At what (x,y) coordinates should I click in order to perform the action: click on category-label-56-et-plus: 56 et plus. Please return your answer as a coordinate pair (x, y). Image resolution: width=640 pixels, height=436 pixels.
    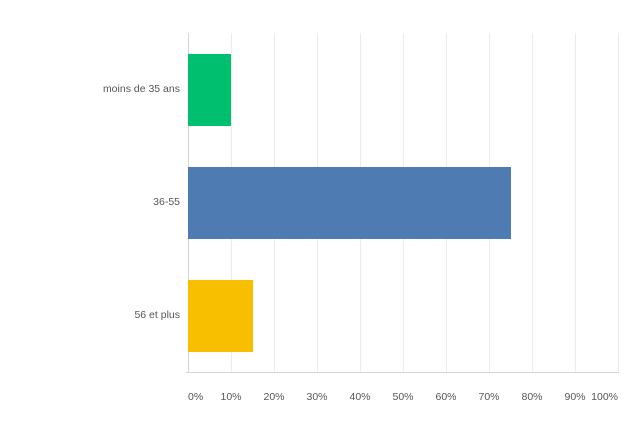
    Looking at the image, I should click on (157, 315).